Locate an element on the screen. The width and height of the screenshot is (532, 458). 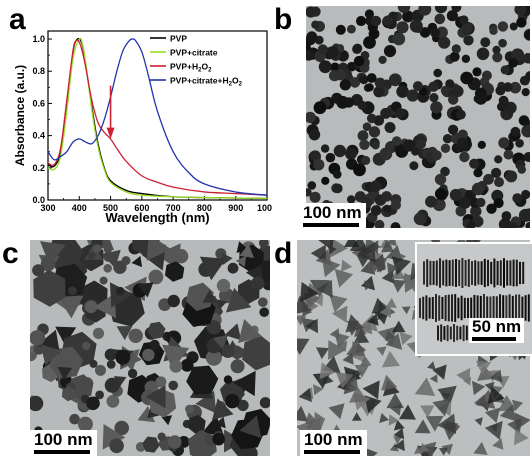
scale-line-d is located at coordinates (332, 452).